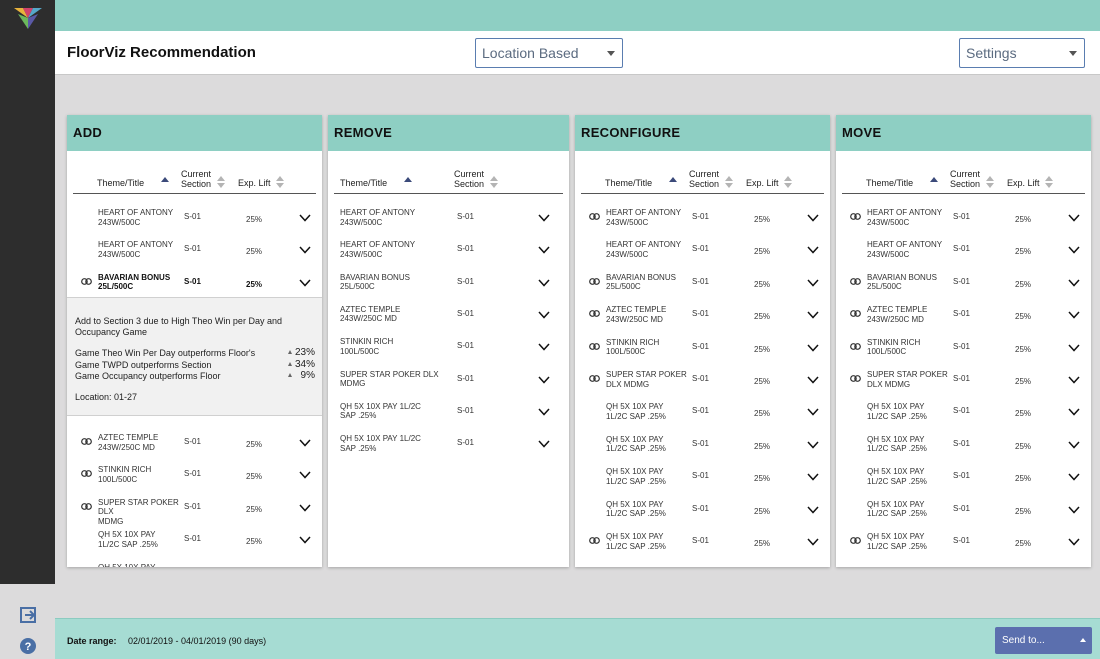  Describe the element at coordinates (963, 349) in the screenshot. I see `move-row: STINKIN RICH 100L/500C S-01 25%` at that location.